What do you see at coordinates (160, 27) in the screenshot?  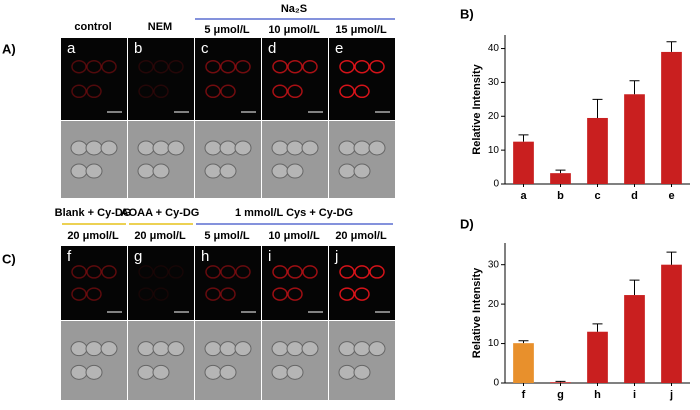 I see `column-header: NEM` at bounding box center [160, 27].